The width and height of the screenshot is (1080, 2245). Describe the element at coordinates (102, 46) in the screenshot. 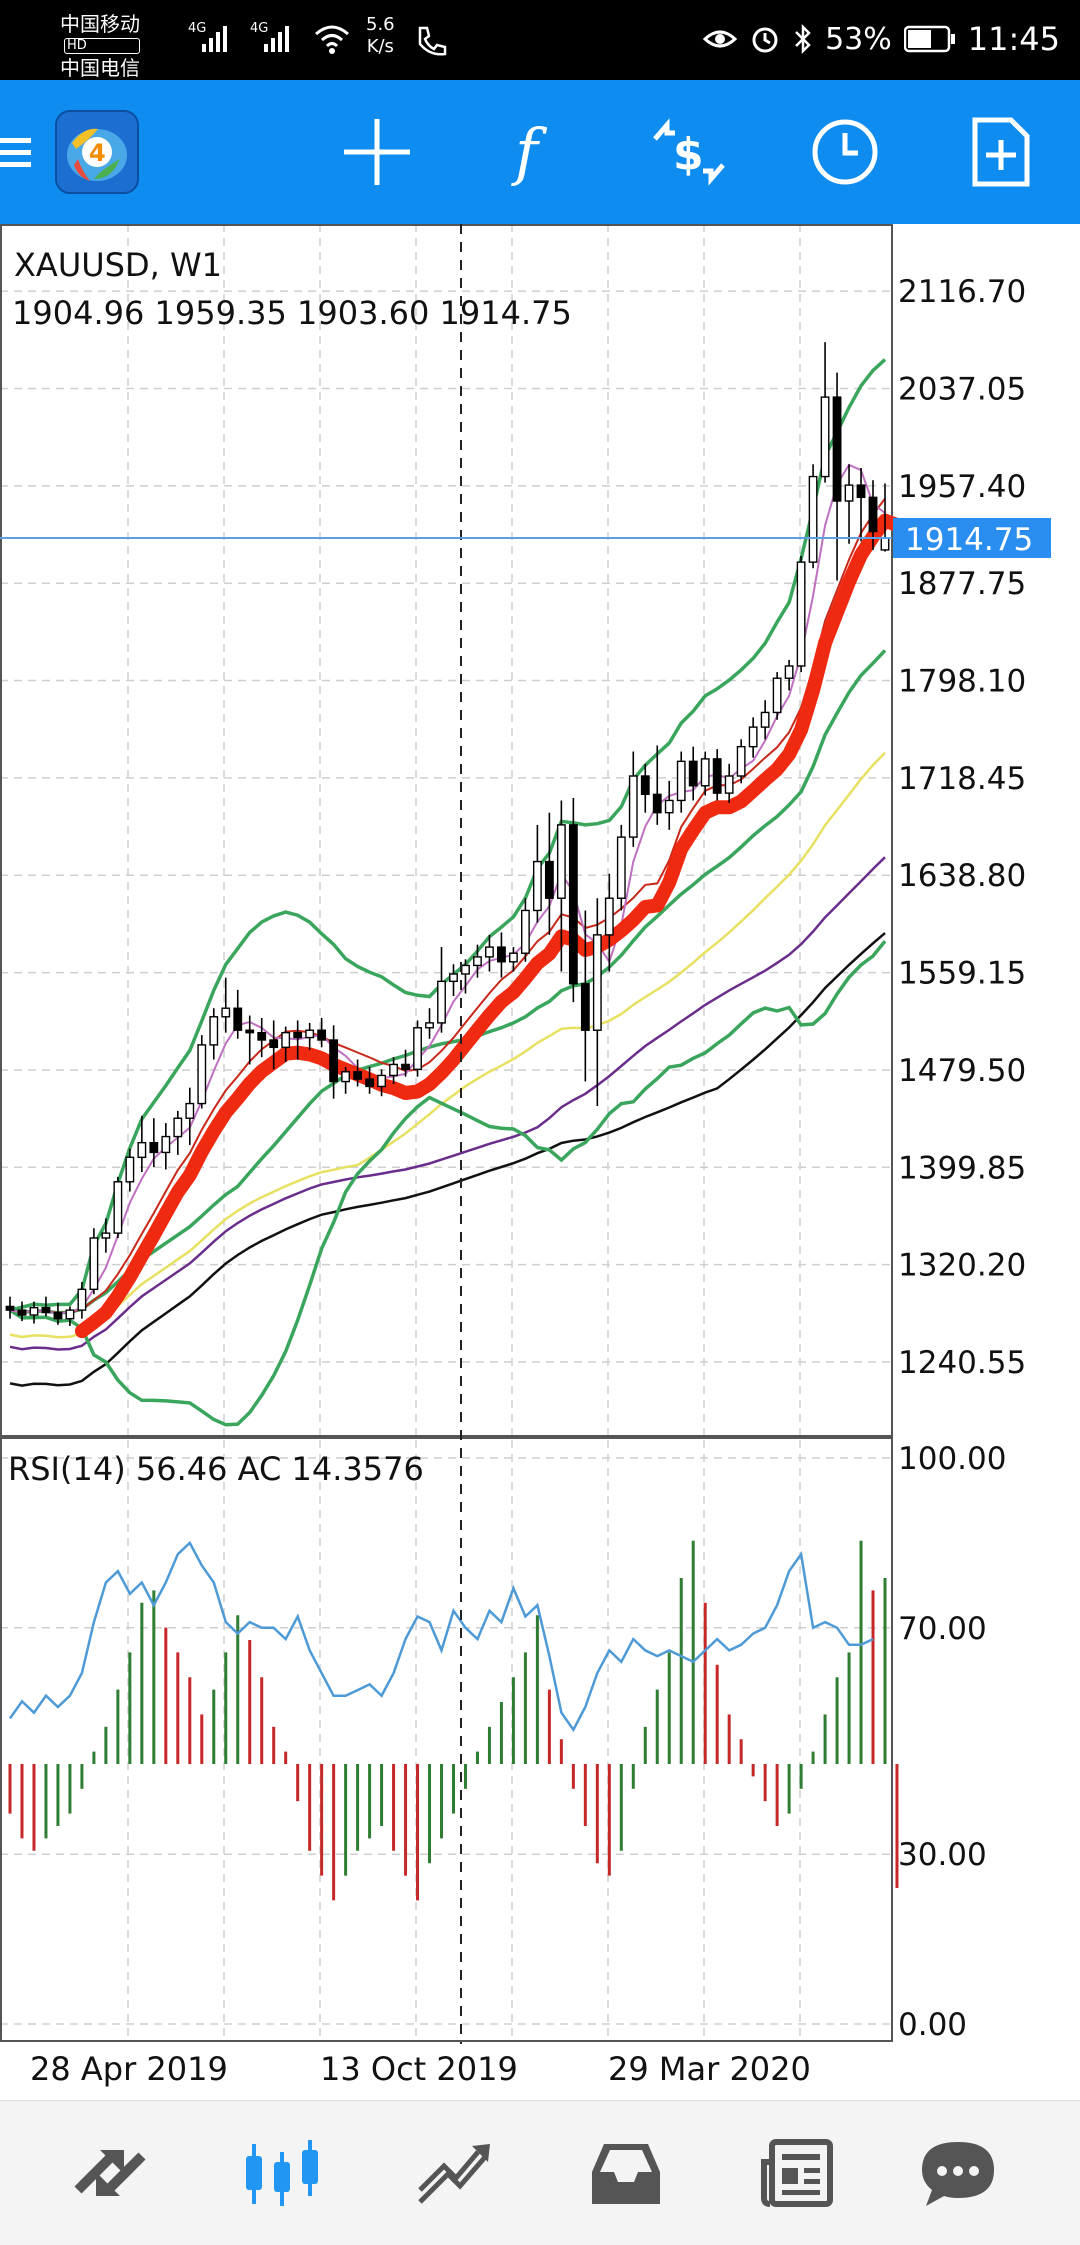

I see `hd-badge-1: HD` at that location.